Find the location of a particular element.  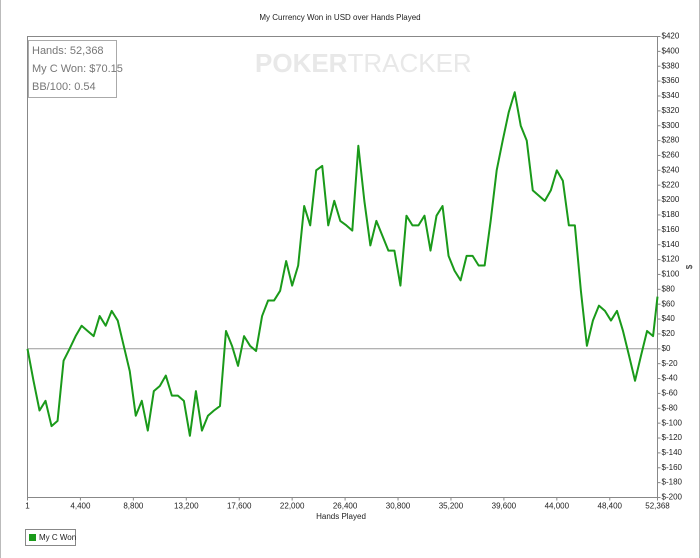

y-tick-label: $200 is located at coordinates (671, 199).